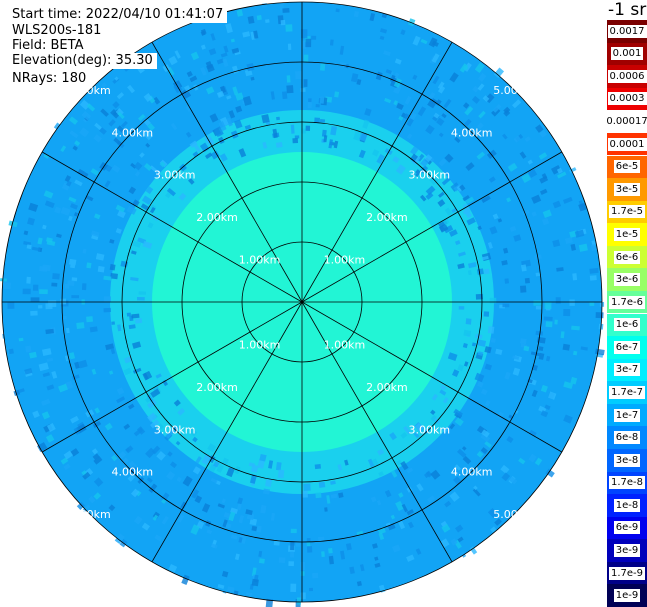  What do you see at coordinates (430, 429) in the screenshot?
I see `range-label-3km: 3.00km` at bounding box center [430, 429].